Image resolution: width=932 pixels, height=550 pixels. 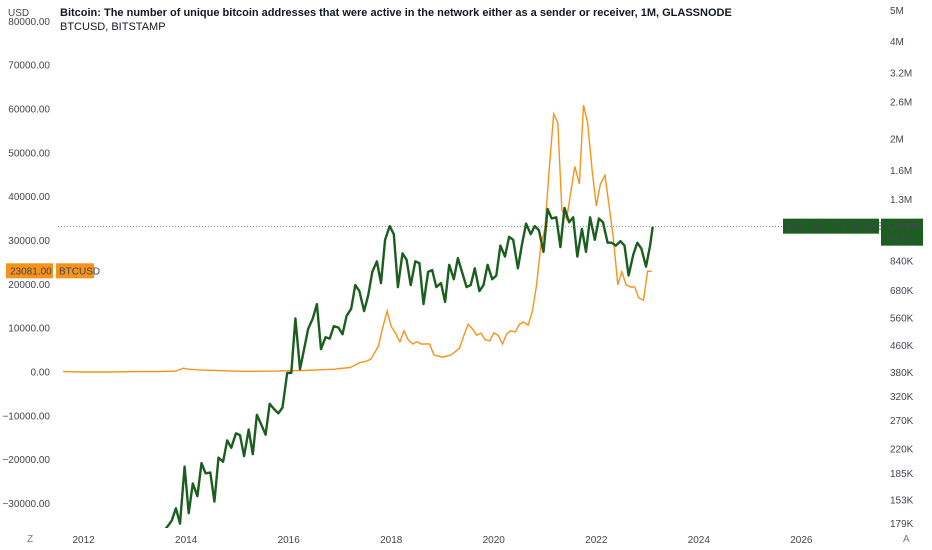 What do you see at coordinates (901, 171) in the screenshot?
I see `right-axis-tick: 1.6M` at bounding box center [901, 171].